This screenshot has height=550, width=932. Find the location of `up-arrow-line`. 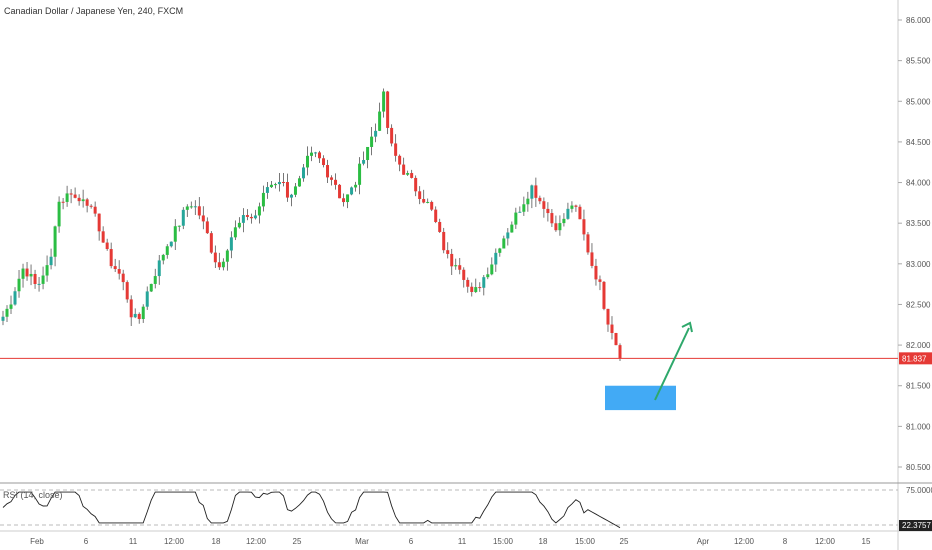

up-arrow-line is located at coordinates (672, 364).